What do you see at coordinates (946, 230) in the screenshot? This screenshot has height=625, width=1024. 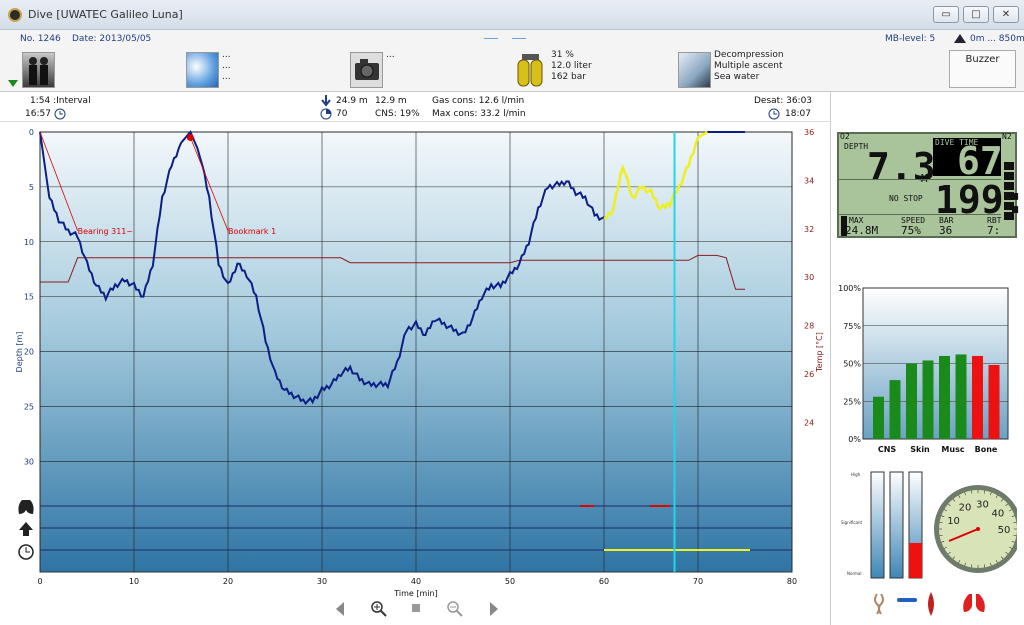 I see `bar-value: 36` at bounding box center [946, 230].